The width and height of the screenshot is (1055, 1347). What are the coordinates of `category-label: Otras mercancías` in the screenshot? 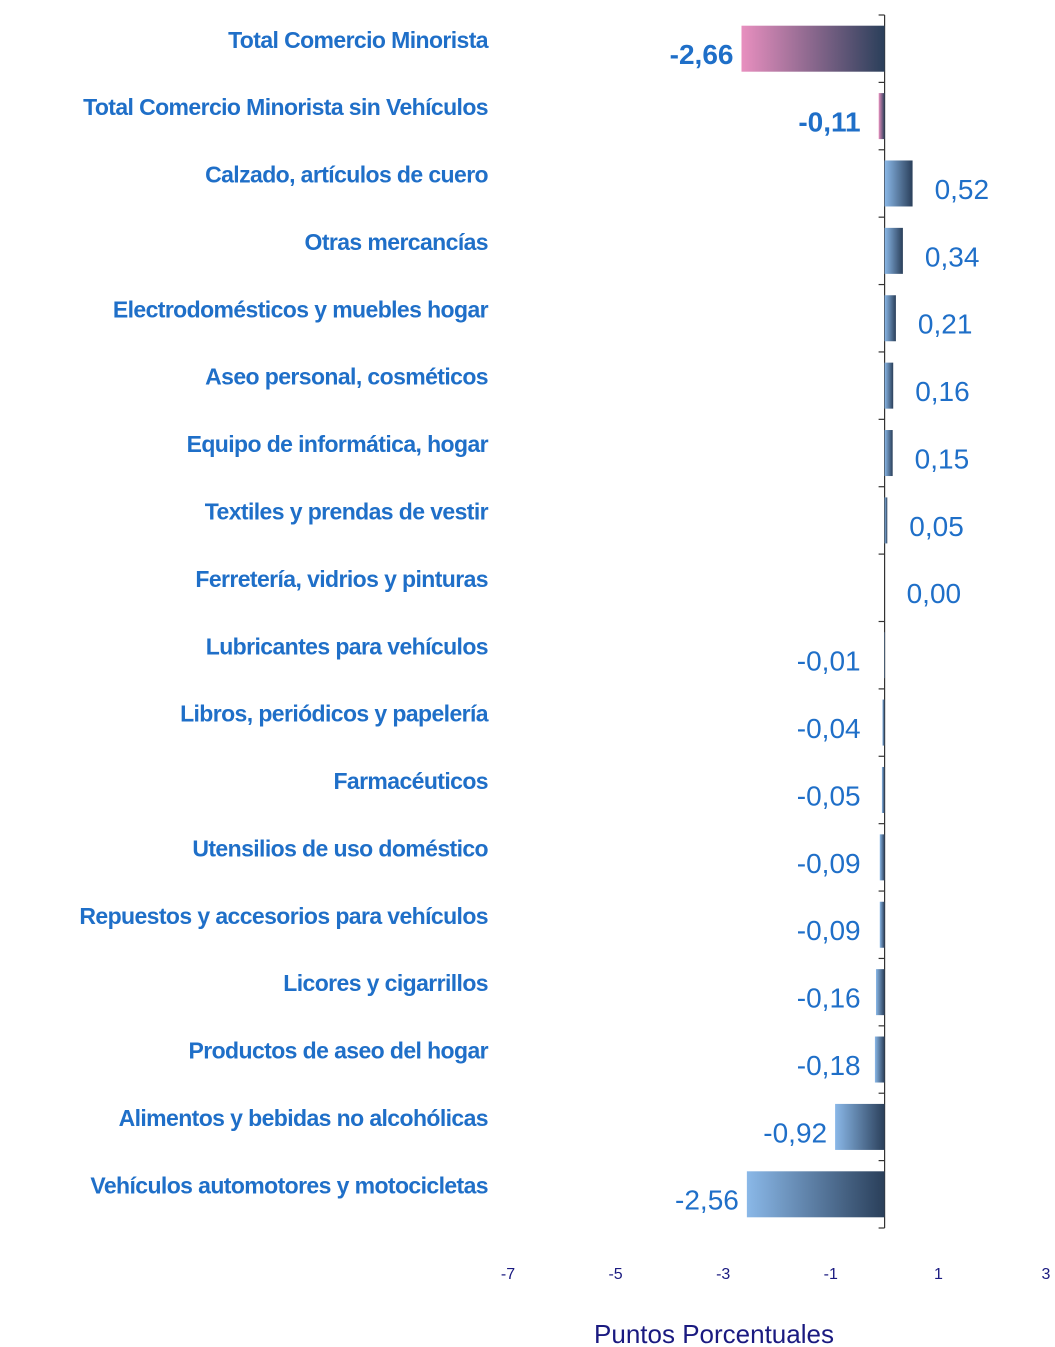 It's located at (396, 242).